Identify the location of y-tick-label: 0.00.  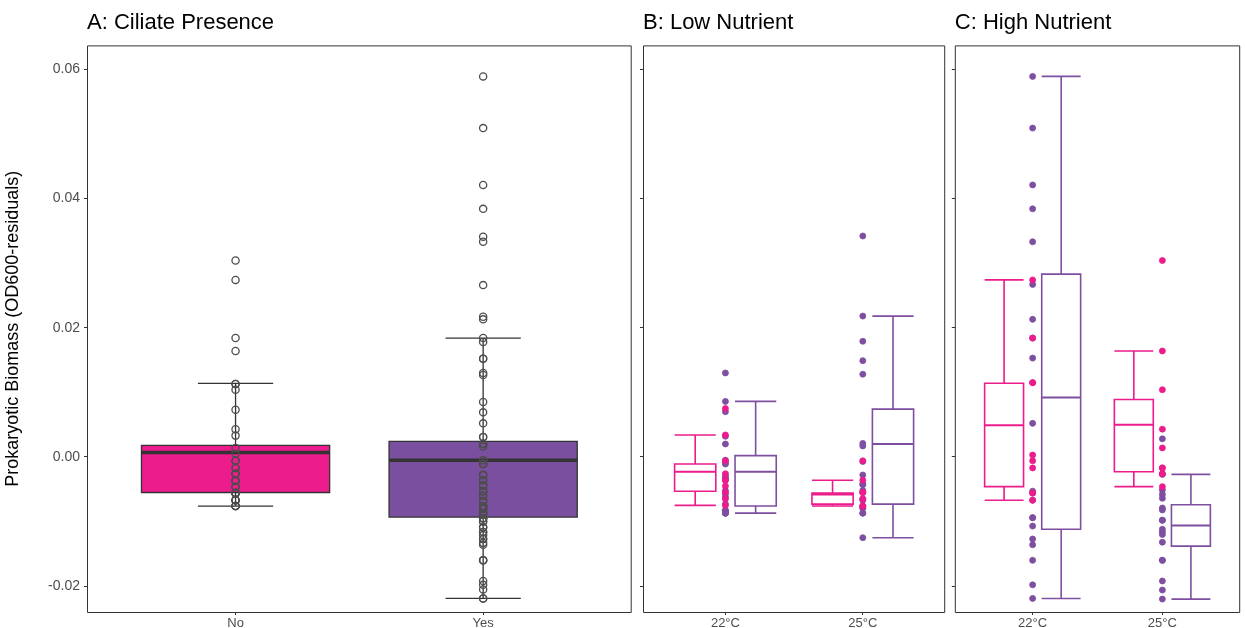
(66, 455).